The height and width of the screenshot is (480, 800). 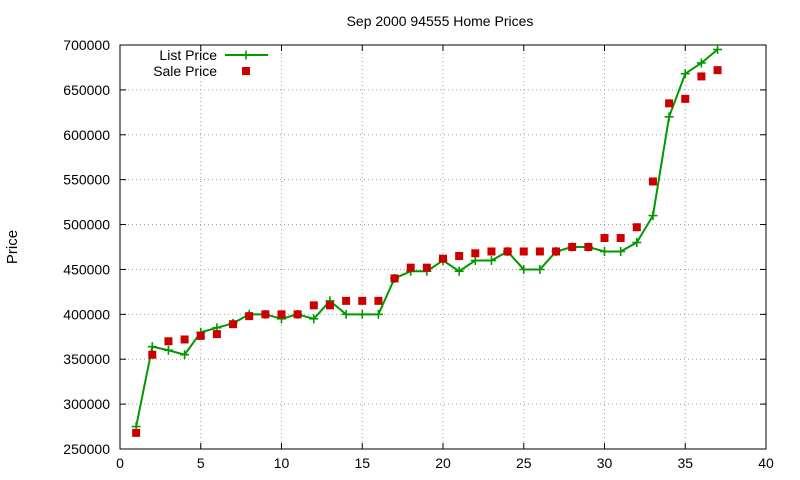 I want to click on legend-label: Sale Price, so click(x=185, y=71).